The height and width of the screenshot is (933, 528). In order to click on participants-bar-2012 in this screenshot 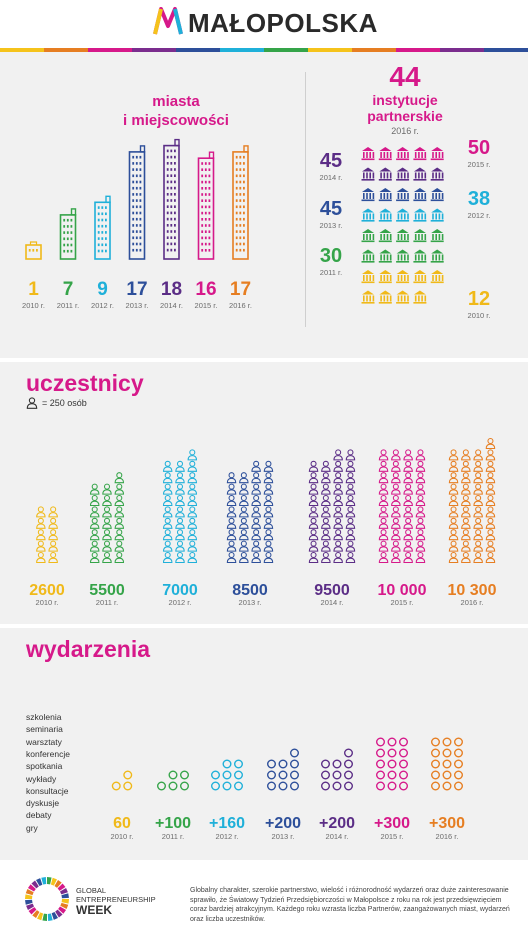, I will do `click(180, 506)`.